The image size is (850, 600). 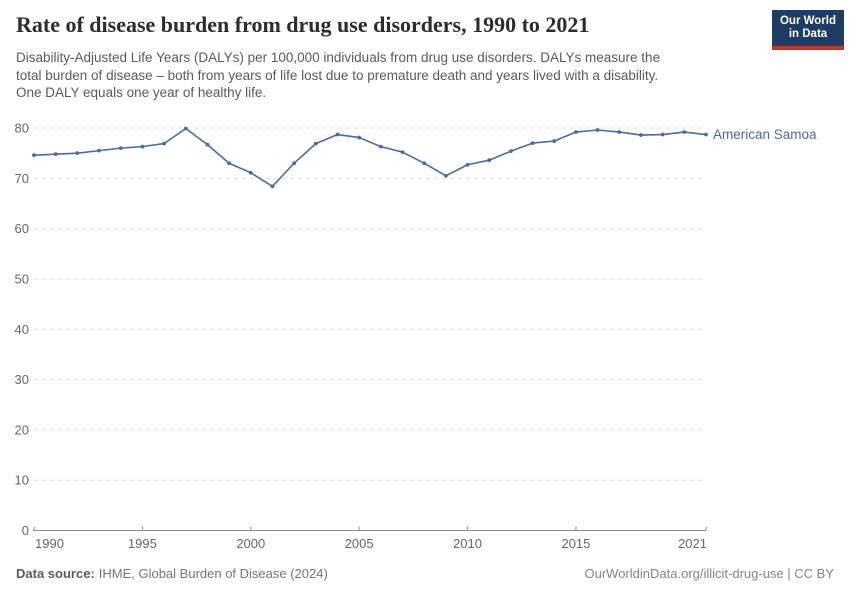 I want to click on data-point-2009, so click(x=445, y=175).